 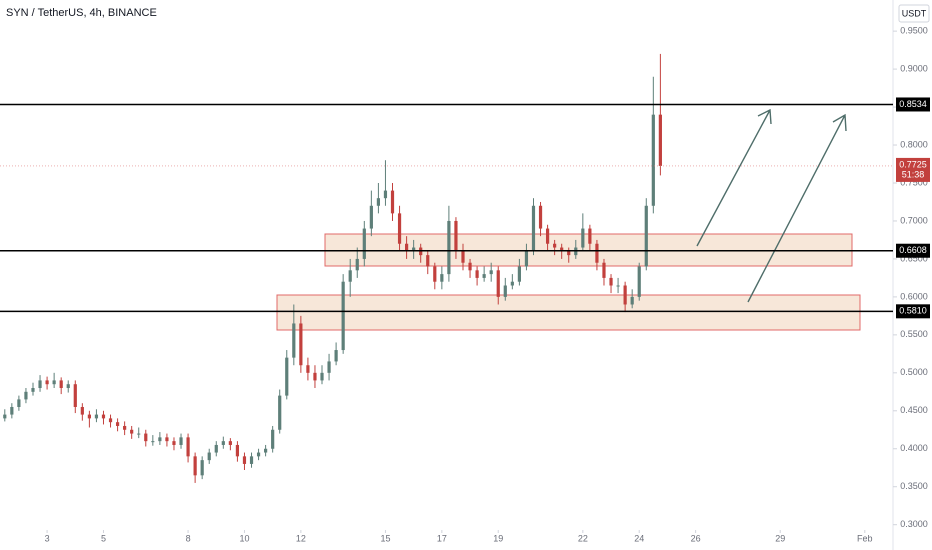 I want to click on y-tick-label: 0.3500, so click(x=914, y=486).